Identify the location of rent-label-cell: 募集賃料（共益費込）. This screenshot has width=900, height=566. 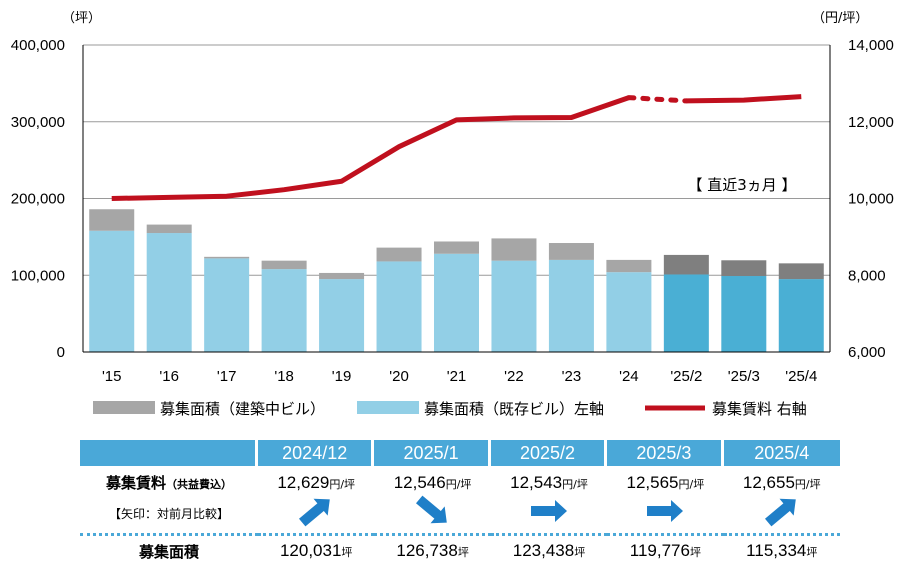
(169, 479).